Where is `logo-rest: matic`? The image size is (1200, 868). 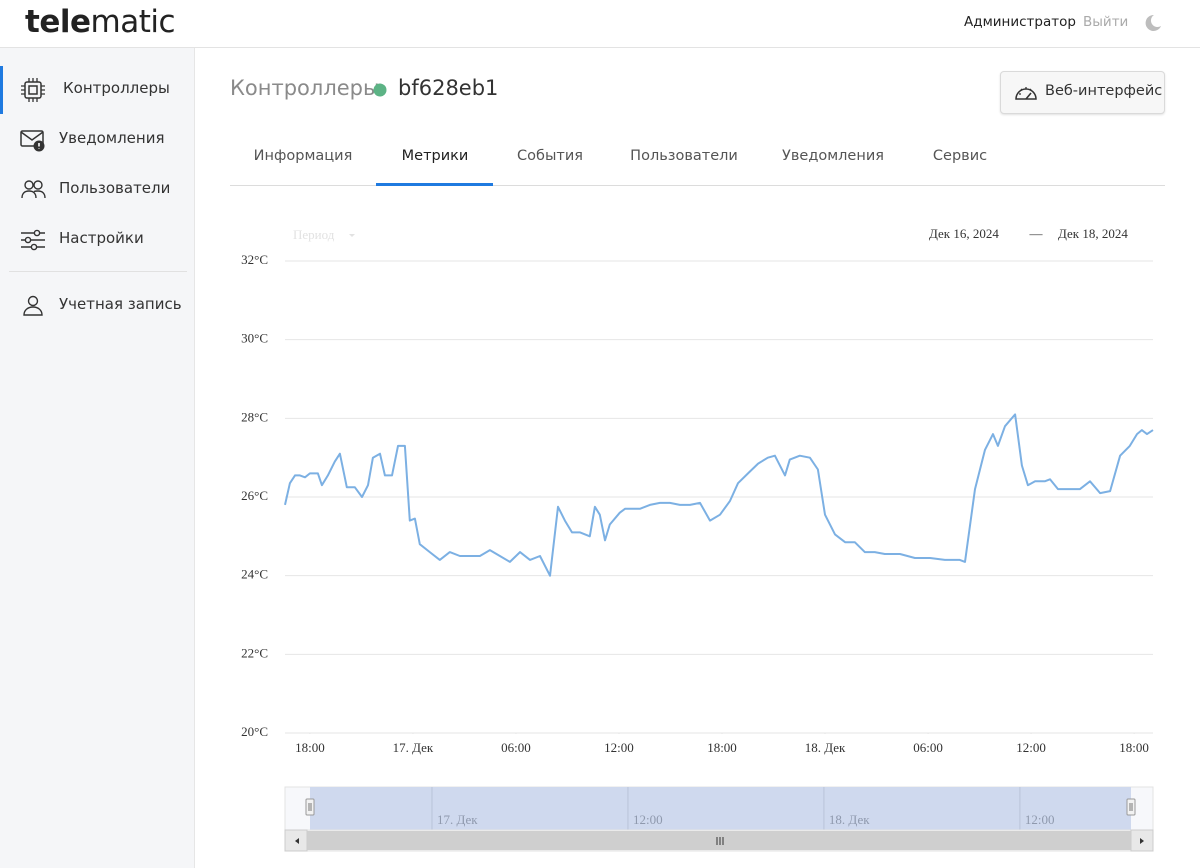 logo-rest: matic is located at coordinates (133, 22).